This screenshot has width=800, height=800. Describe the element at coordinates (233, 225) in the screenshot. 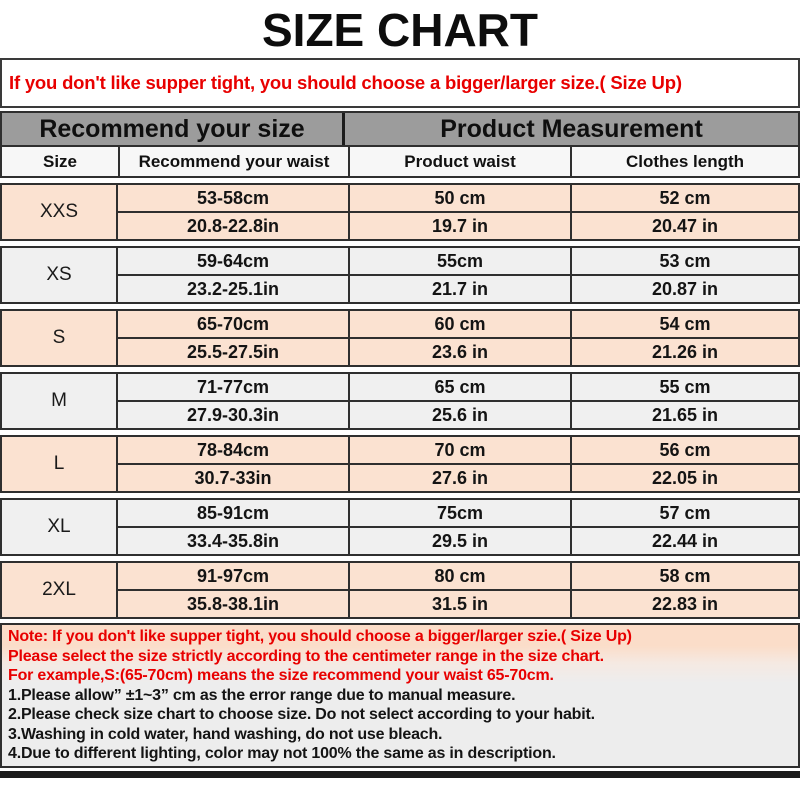

I see `recommend-waist-in: 20.8-22.8in` at that location.